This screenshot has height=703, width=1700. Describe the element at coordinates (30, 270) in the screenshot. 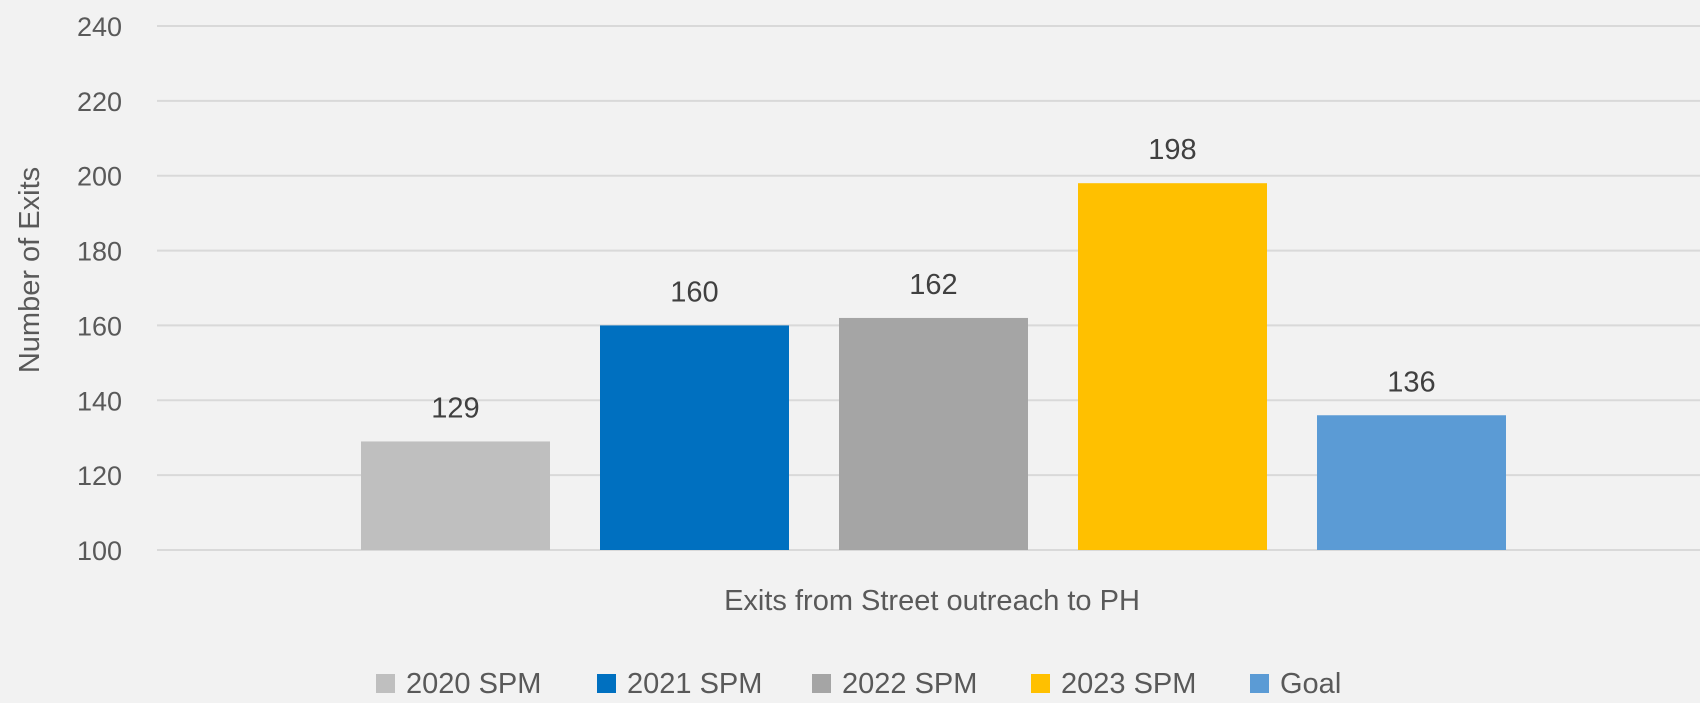

I see `y-axis-title: Number of Exits` at that location.